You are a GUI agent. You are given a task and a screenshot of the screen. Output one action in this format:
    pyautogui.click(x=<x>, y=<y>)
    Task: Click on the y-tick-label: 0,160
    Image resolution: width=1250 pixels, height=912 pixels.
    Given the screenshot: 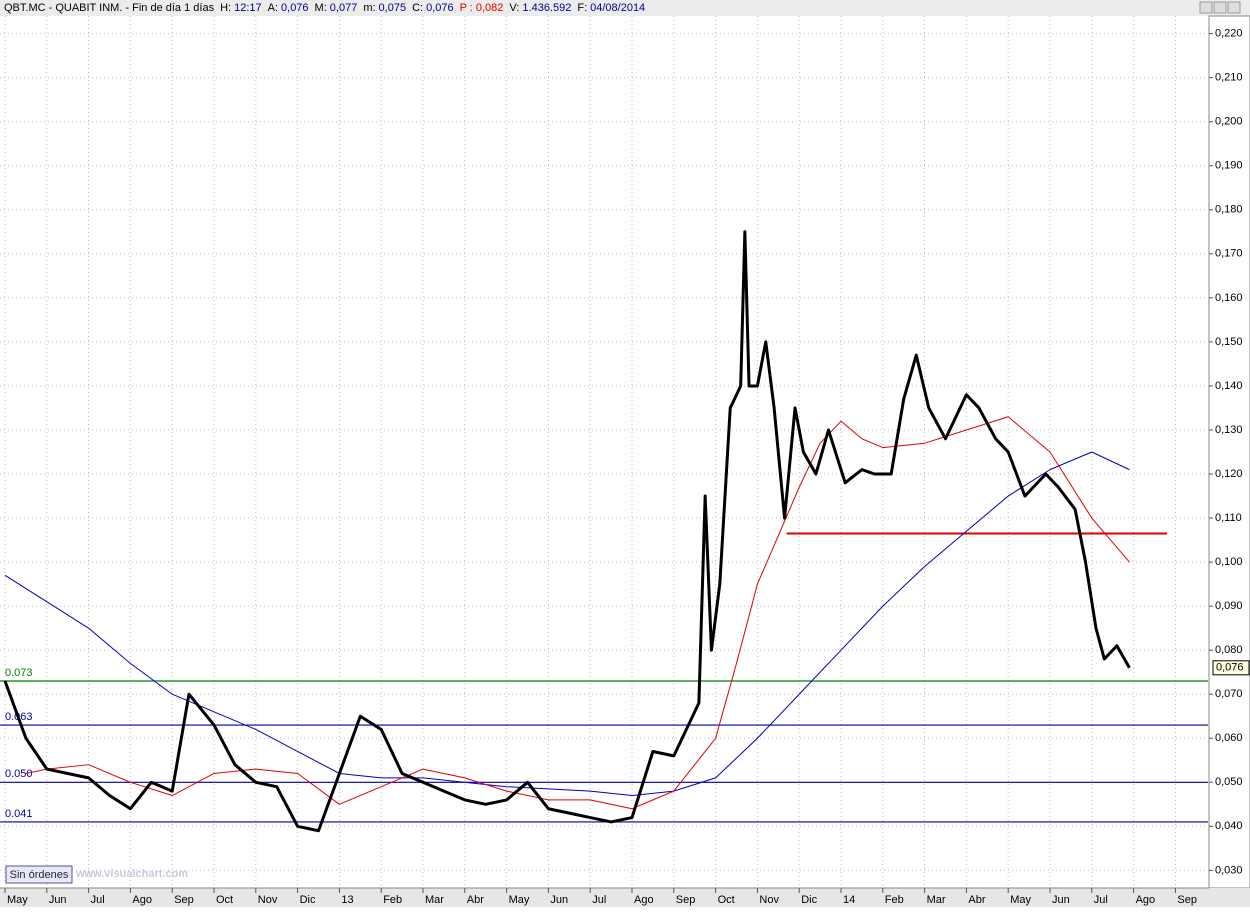 What is the action you would take?
    pyautogui.click(x=1229, y=298)
    